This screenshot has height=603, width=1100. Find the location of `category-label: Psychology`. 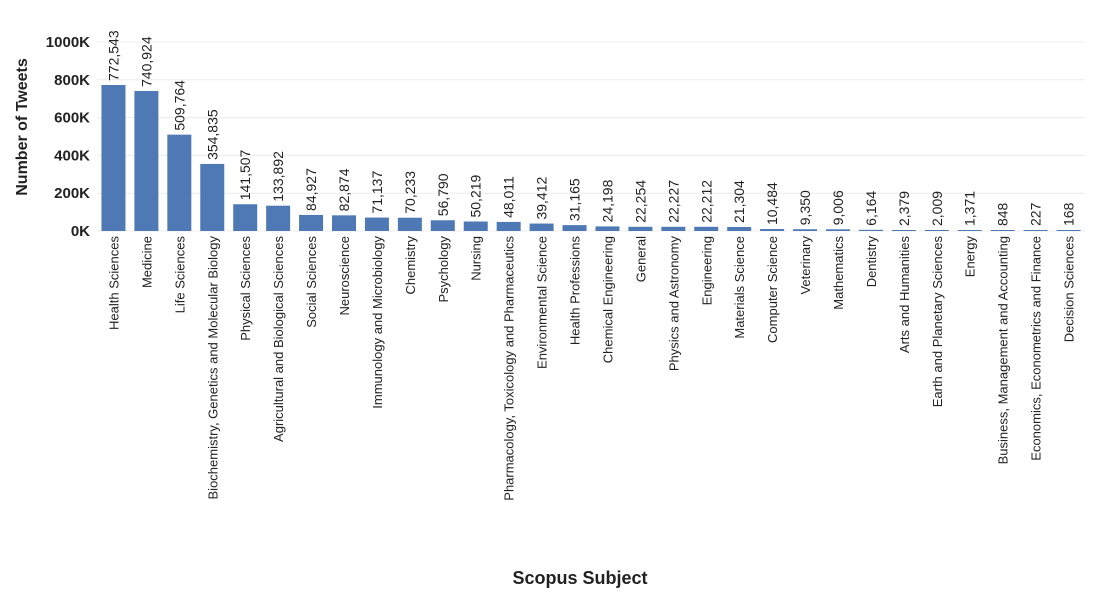

category-label: Psychology is located at coordinates (443, 269).